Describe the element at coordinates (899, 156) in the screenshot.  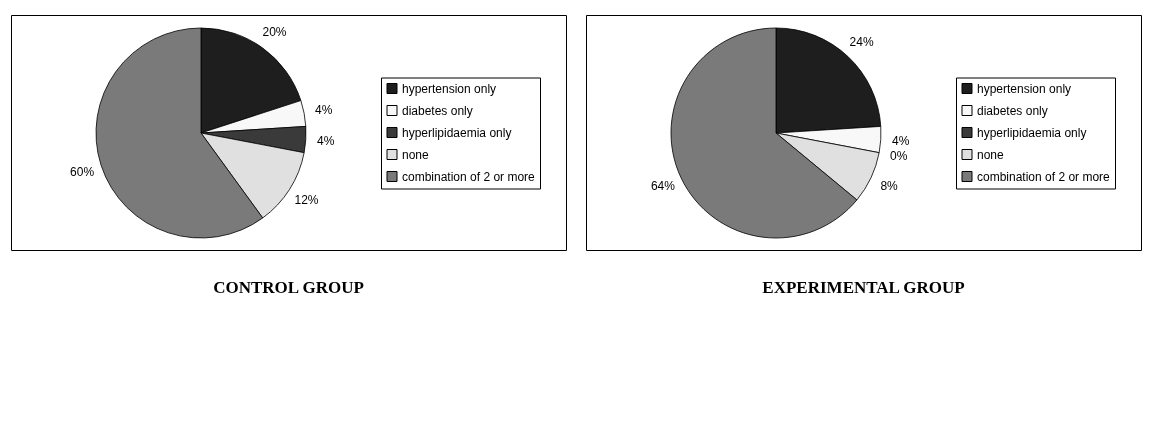
I see `text: 0%` at that location.